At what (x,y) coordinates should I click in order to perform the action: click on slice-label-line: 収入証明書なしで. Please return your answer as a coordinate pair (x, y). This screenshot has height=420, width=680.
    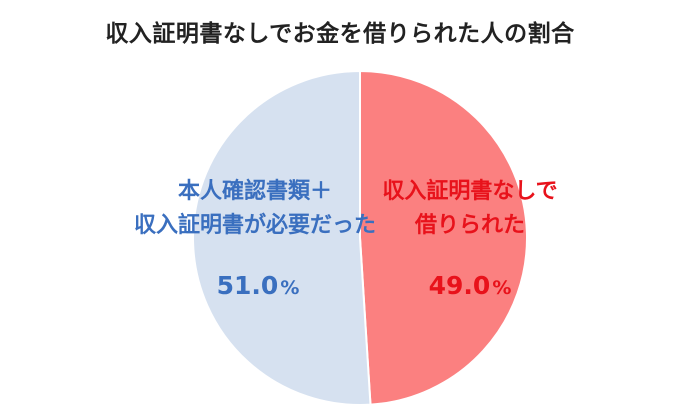
    Looking at the image, I should click on (469, 191).